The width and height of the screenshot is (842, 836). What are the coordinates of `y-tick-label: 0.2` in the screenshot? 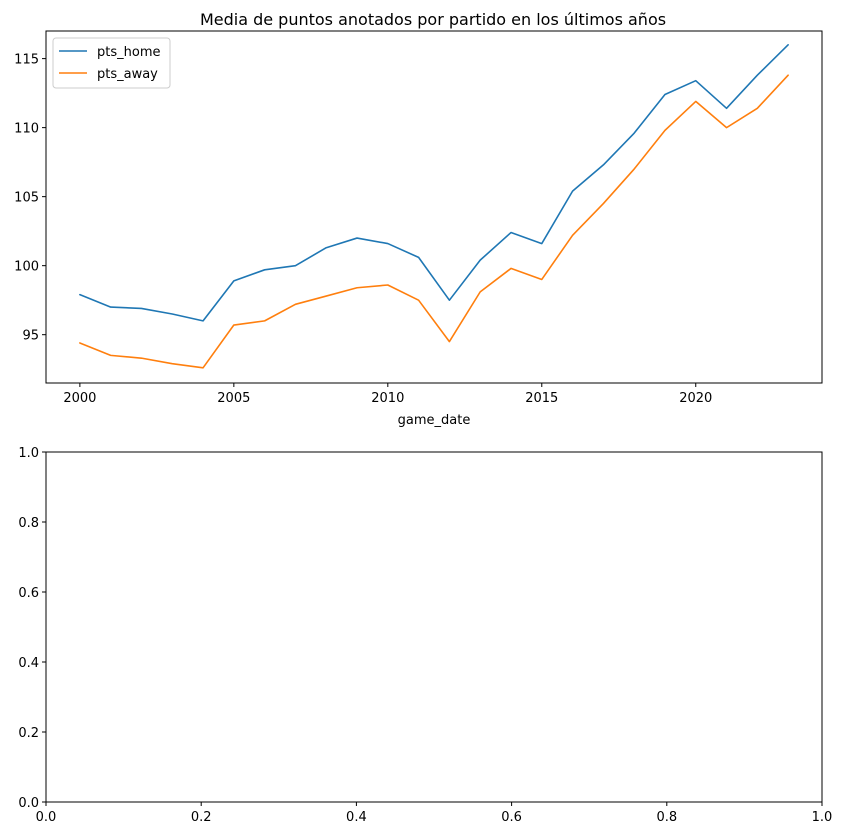 It's located at (28, 733).